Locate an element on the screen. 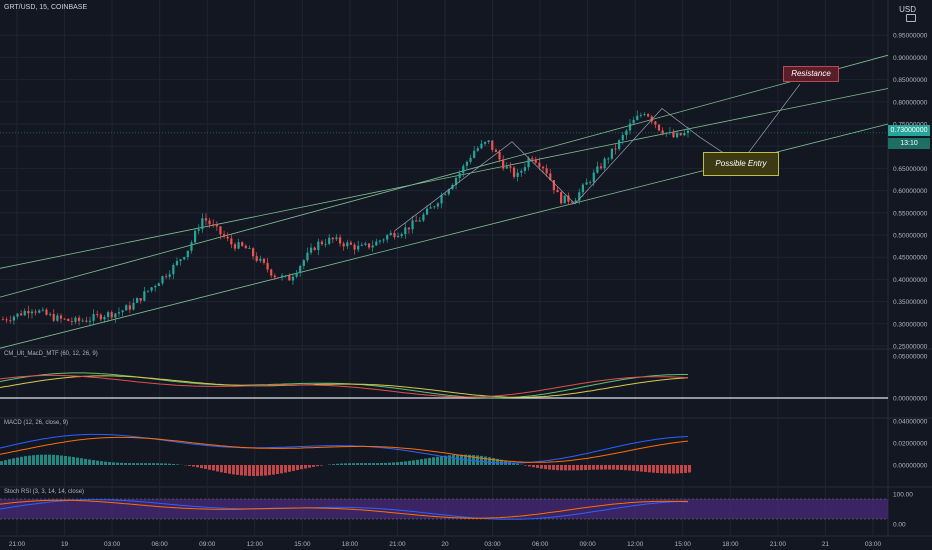 This screenshot has width=932, height=550. cm-macd-alt is located at coordinates (344, 386).